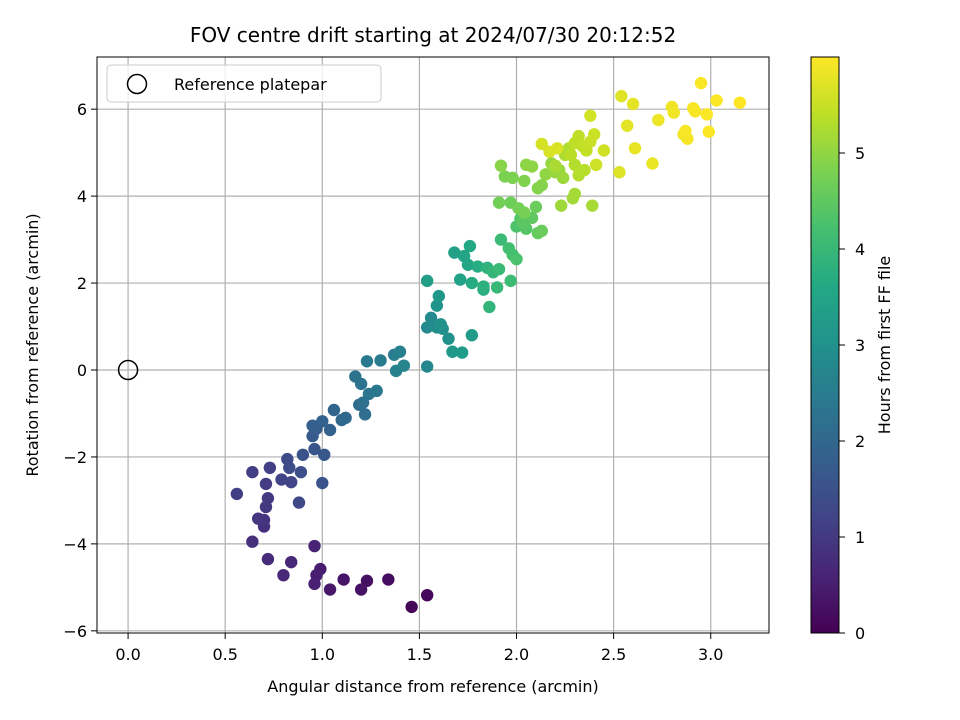 This screenshot has width=960, height=720. Describe the element at coordinates (32, 344) in the screenshot. I see `y-axis-label: Rotation from reference (arcmin)` at that location.